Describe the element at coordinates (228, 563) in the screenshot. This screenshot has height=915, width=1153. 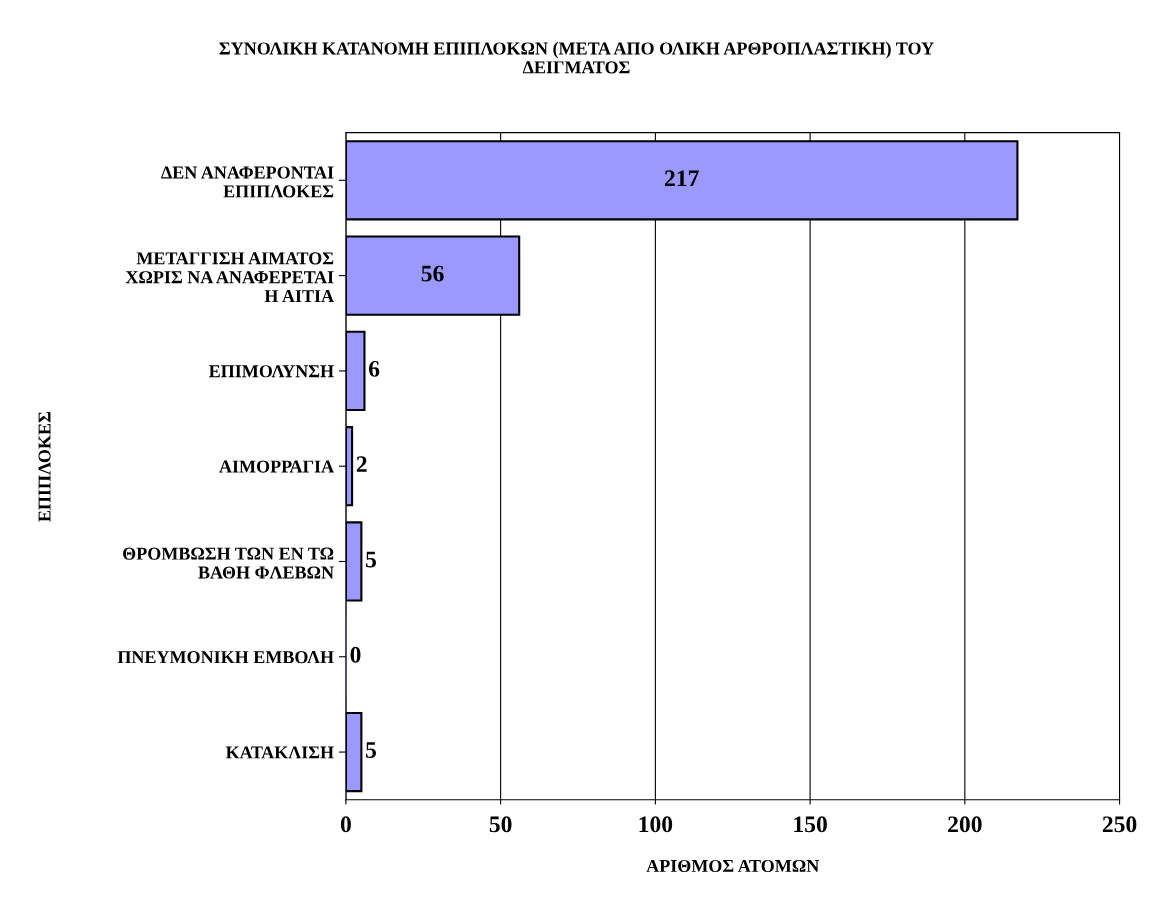
I see `y-tick-label: ΘΡΟΜΒΩΣΗ ΤΩΝ ΕΝ ΤΩ ΒΑΘΗ ΦΛΕΒΩΝ` at that location.